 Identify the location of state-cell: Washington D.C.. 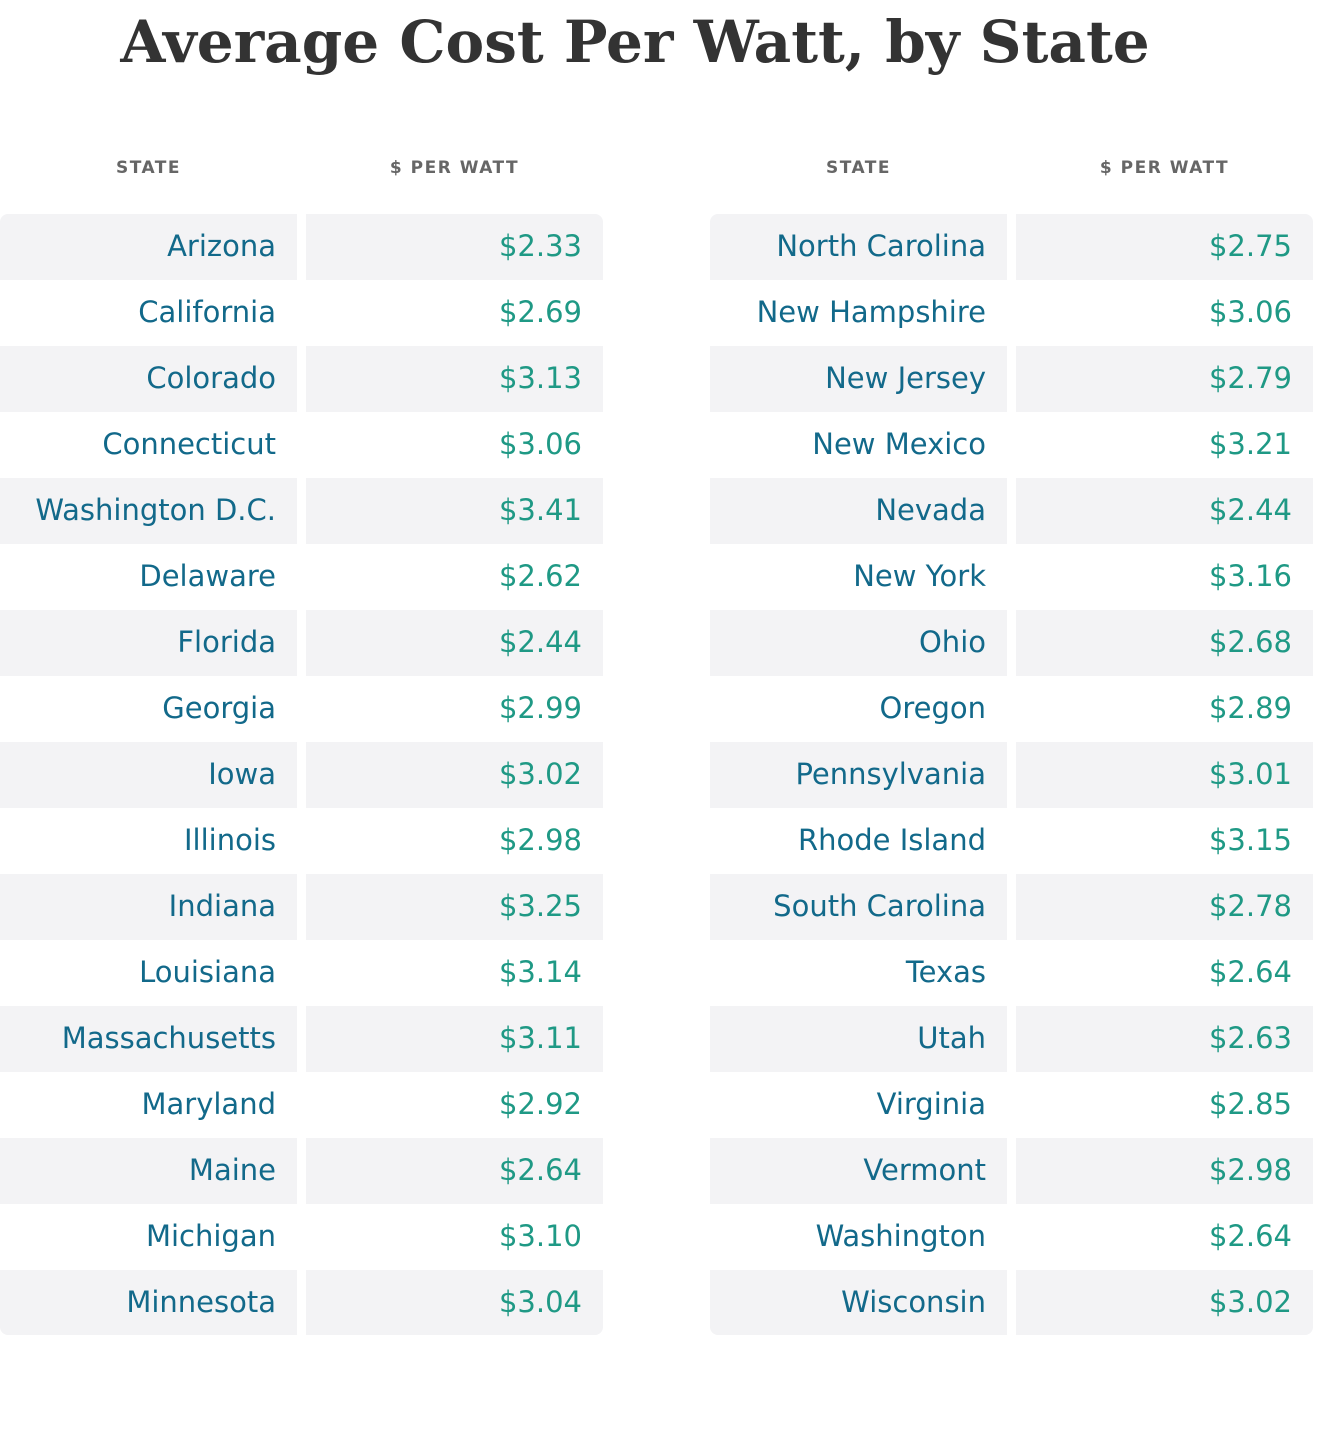
(148, 511).